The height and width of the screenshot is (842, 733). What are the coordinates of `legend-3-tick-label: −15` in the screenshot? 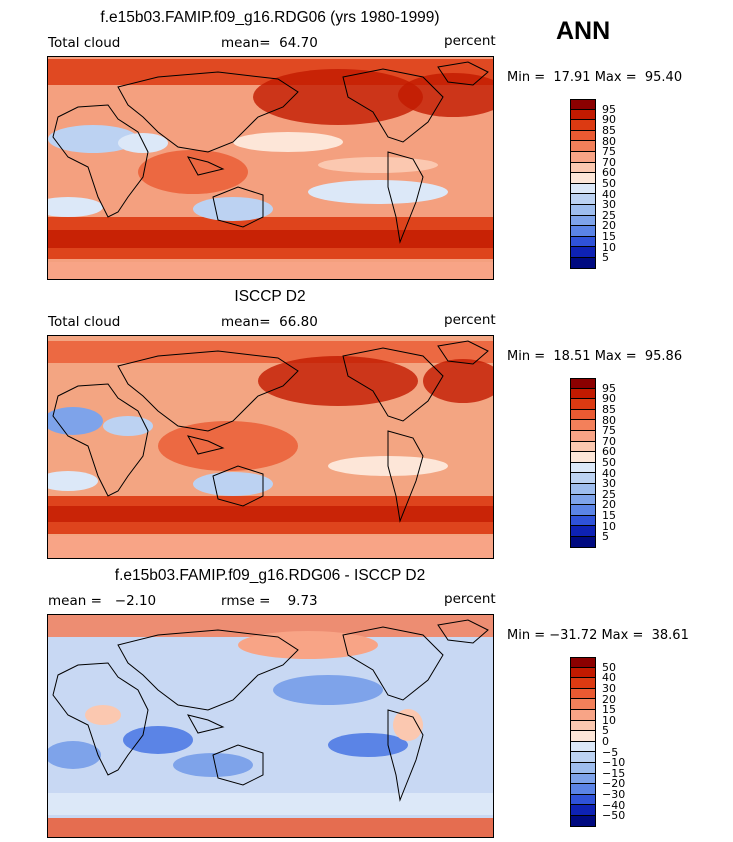 It's located at (614, 773).